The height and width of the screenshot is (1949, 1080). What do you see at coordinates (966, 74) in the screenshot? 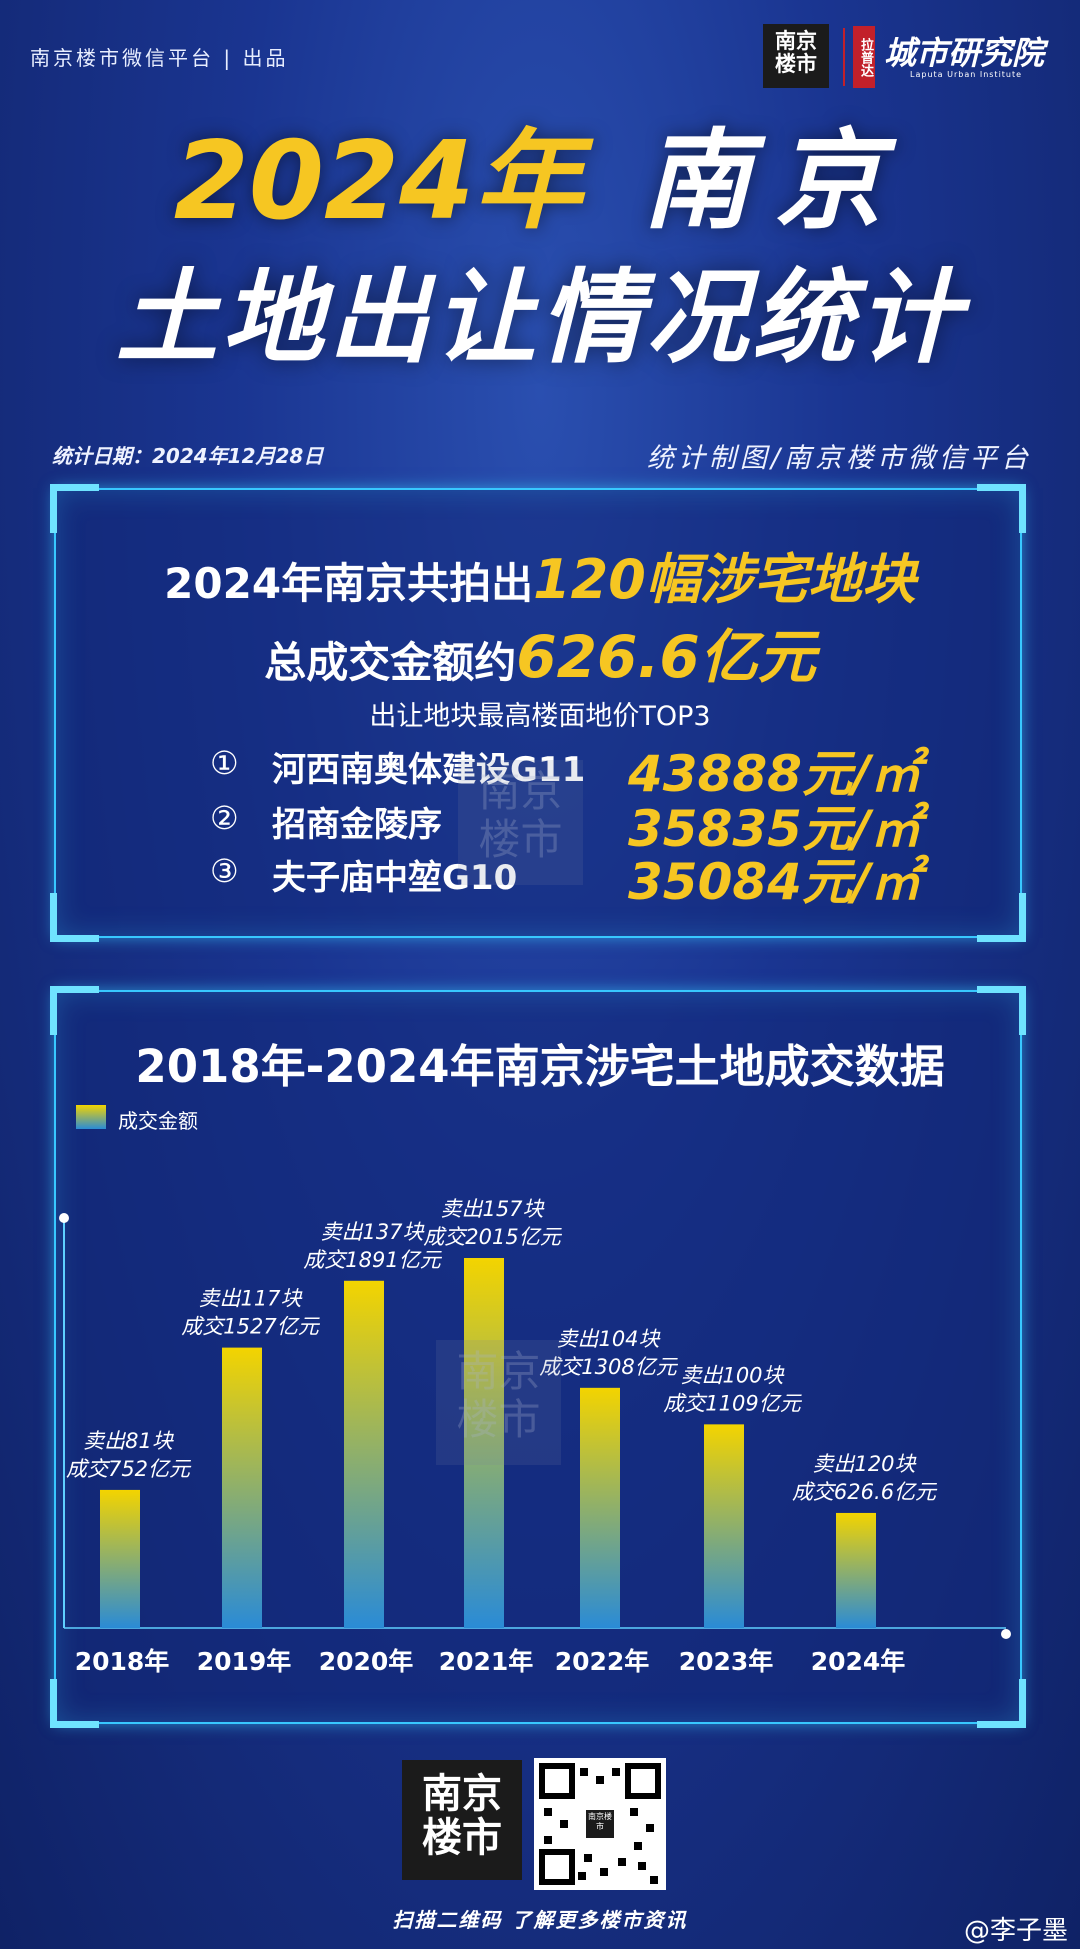
I see `institute-english-name: Laputa Urban Institute` at bounding box center [966, 74].